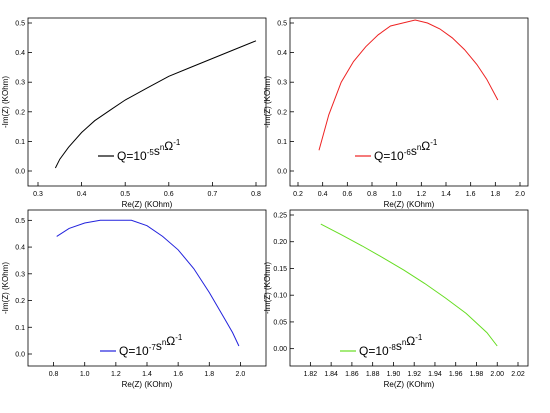 This screenshot has width=550, height=413. I want to click on y-tick-label: 0.25, so click(280, 216).